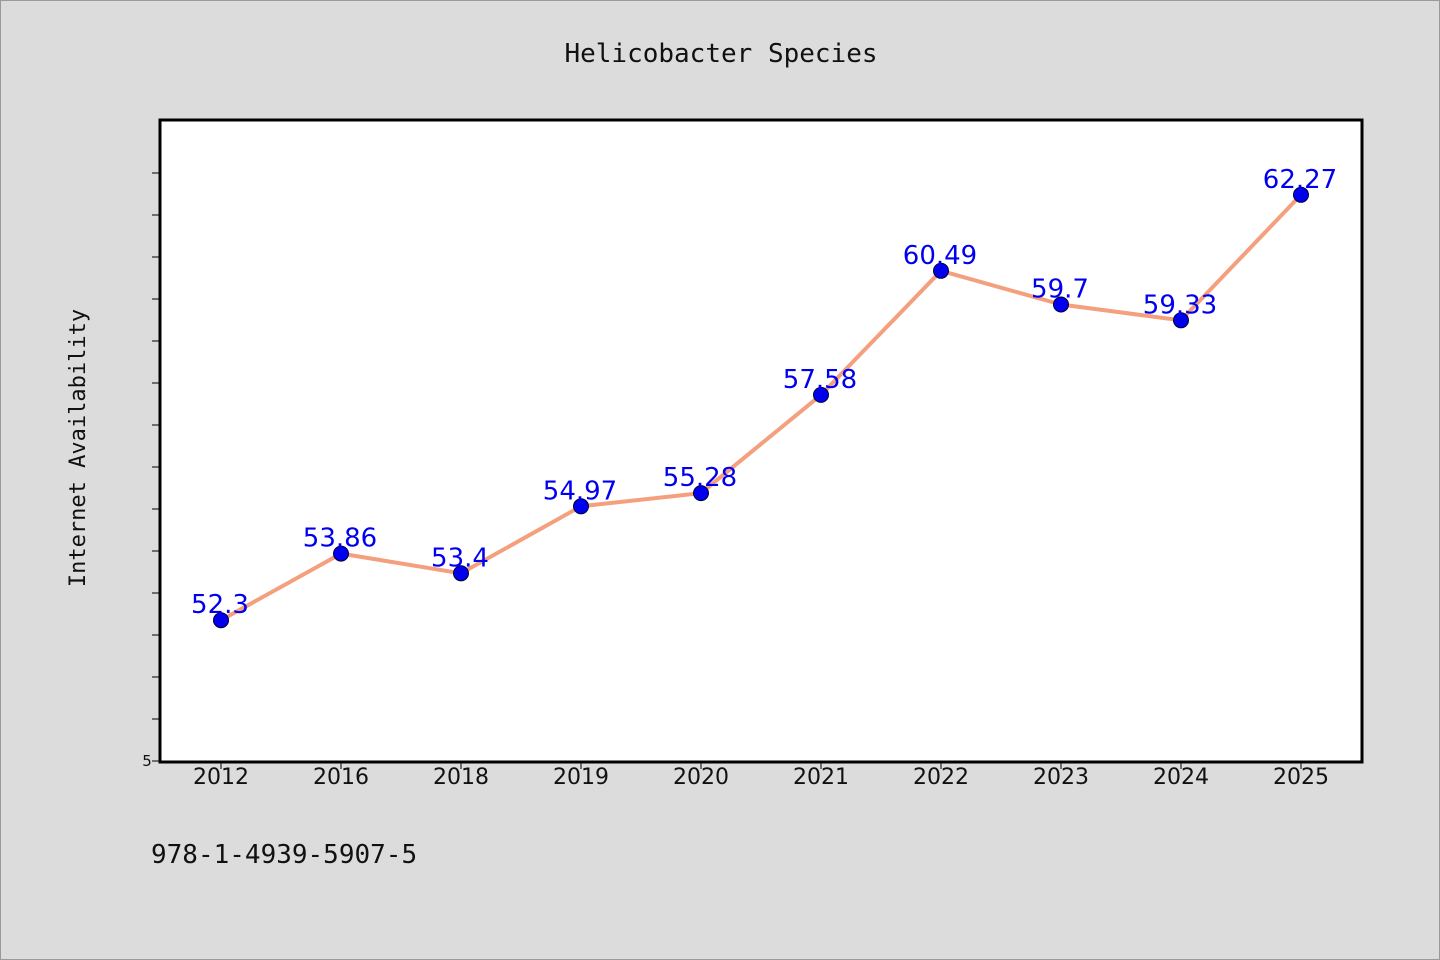 The image size is (1440, 960). I want to click on data-label: 59.33, so click(1180, 305).